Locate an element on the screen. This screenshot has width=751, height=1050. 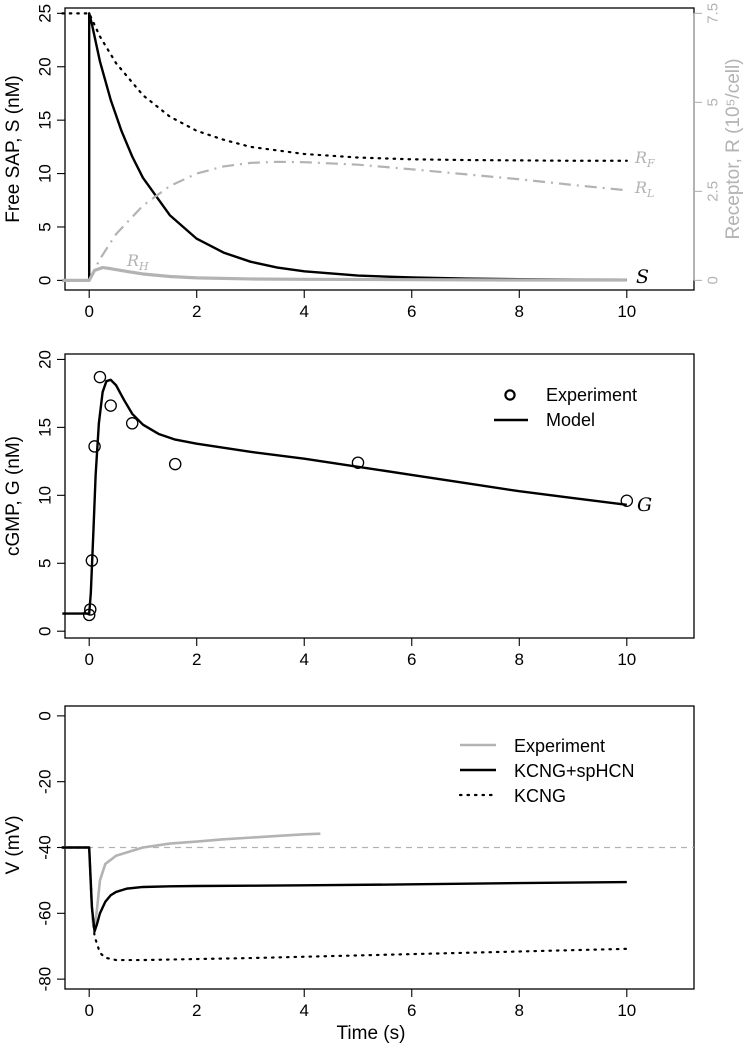
y-axis-label-bottom: V (mV) is located at coordinates (13, 844).